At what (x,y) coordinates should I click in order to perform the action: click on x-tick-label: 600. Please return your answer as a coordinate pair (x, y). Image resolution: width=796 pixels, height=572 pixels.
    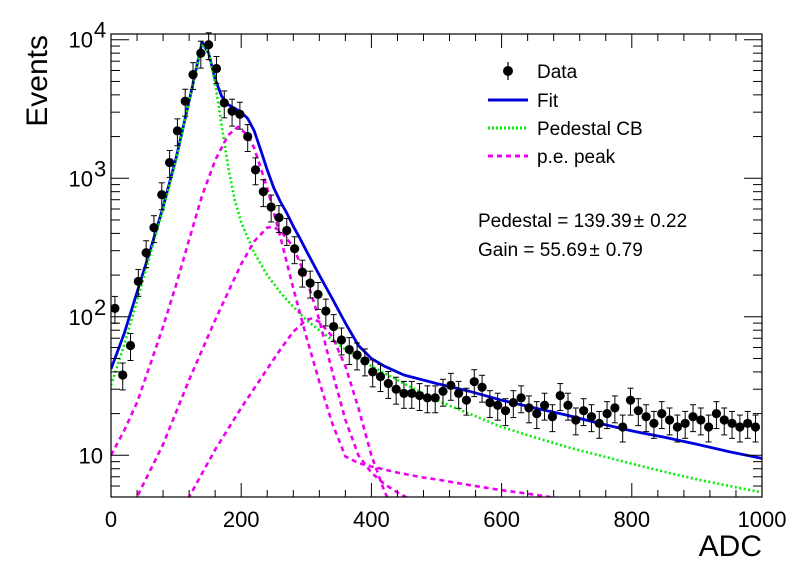
    Looking at the image, I should click on (501, 519).